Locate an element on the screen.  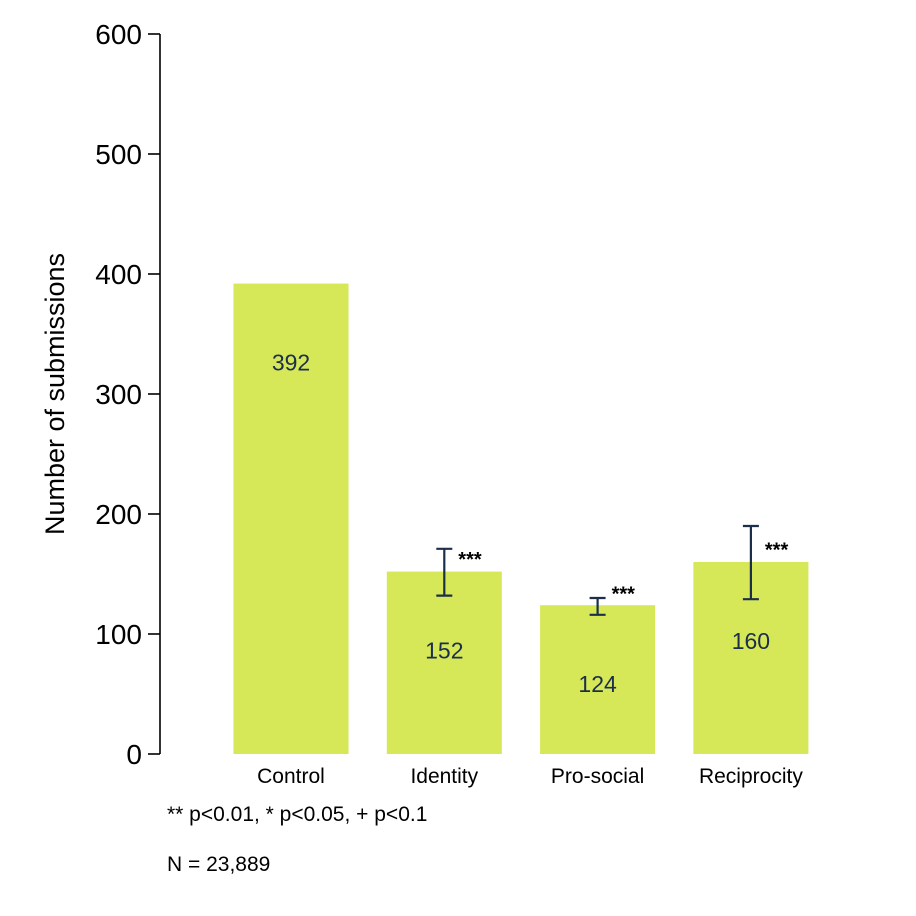
bar-control is located at coordinates (291, 518).